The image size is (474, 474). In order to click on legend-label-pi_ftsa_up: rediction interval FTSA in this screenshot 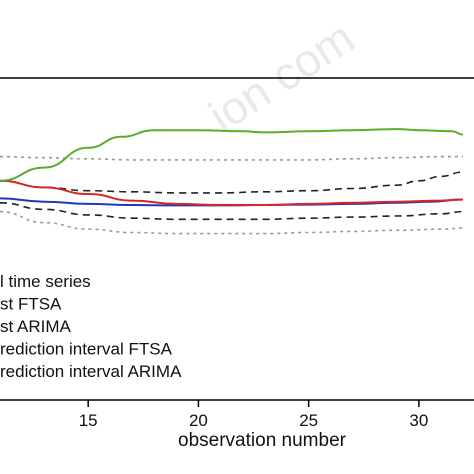, I will do `click(86, 349)`.